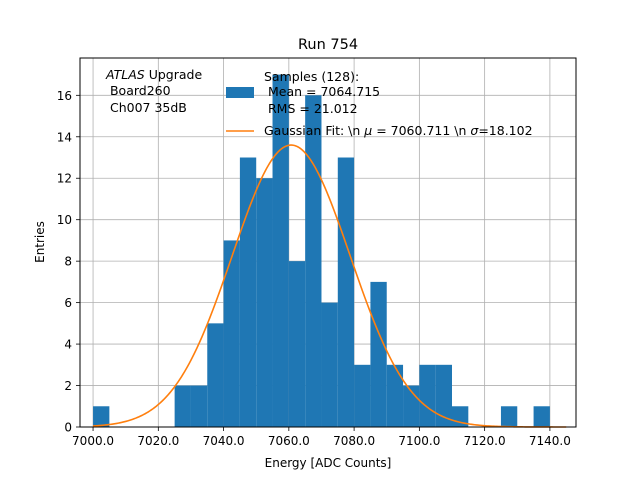 The height and width of the screenshot is (480, 640). Describe the element at coordinates (421, 130) in the screenshot. I see `legend-fit-mid: = 7060.711 \n` at that location.